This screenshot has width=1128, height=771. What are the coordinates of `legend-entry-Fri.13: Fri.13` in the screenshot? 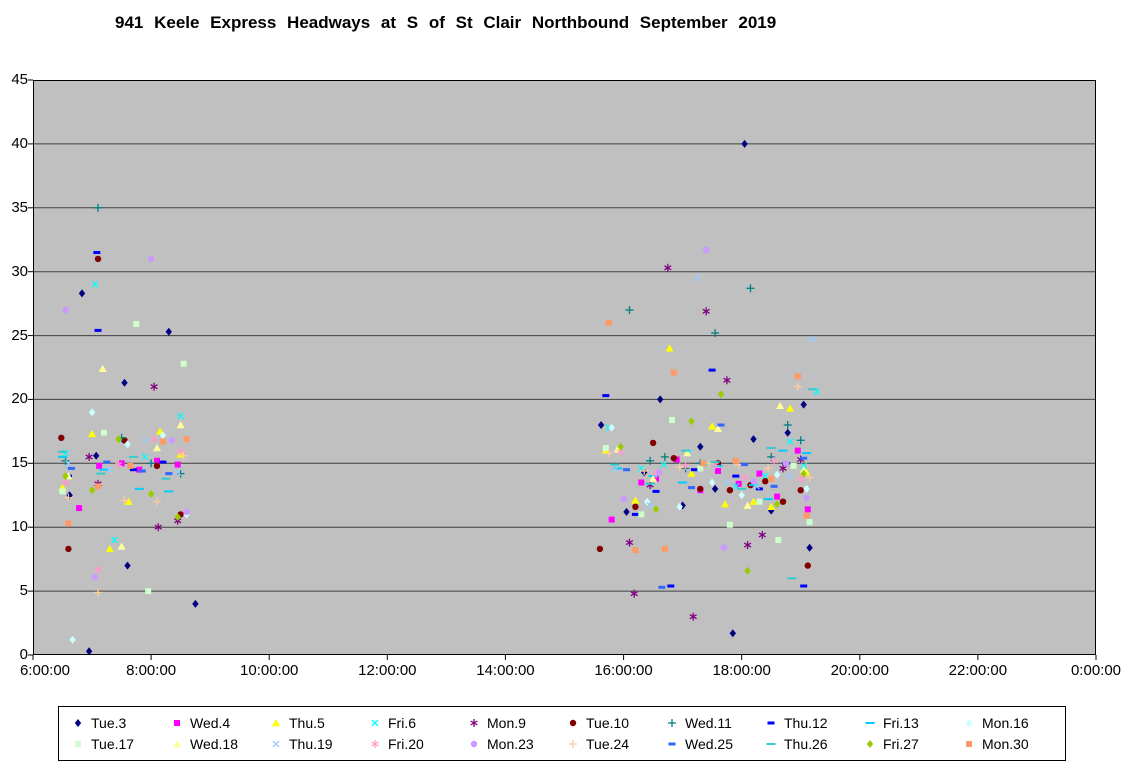 It's located at (908, 723).